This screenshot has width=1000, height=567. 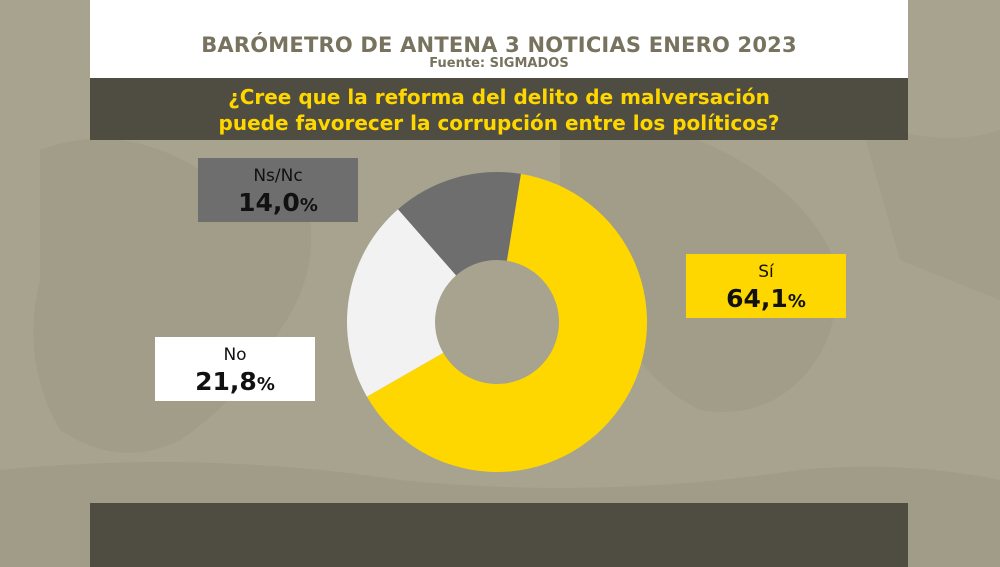 What do you see at coordinates (499, 63) in the screenshot?
I see `source-label: Fuente: SIGMADOS` at bounding box center [499, 63].